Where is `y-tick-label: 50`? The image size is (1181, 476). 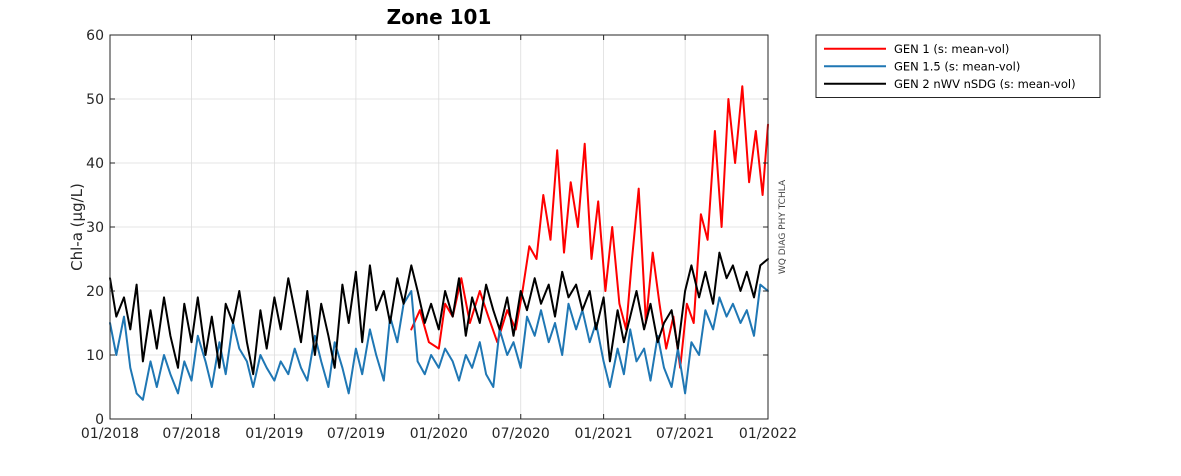 y-tick-label: 50 is located at coordinates (95, 100).